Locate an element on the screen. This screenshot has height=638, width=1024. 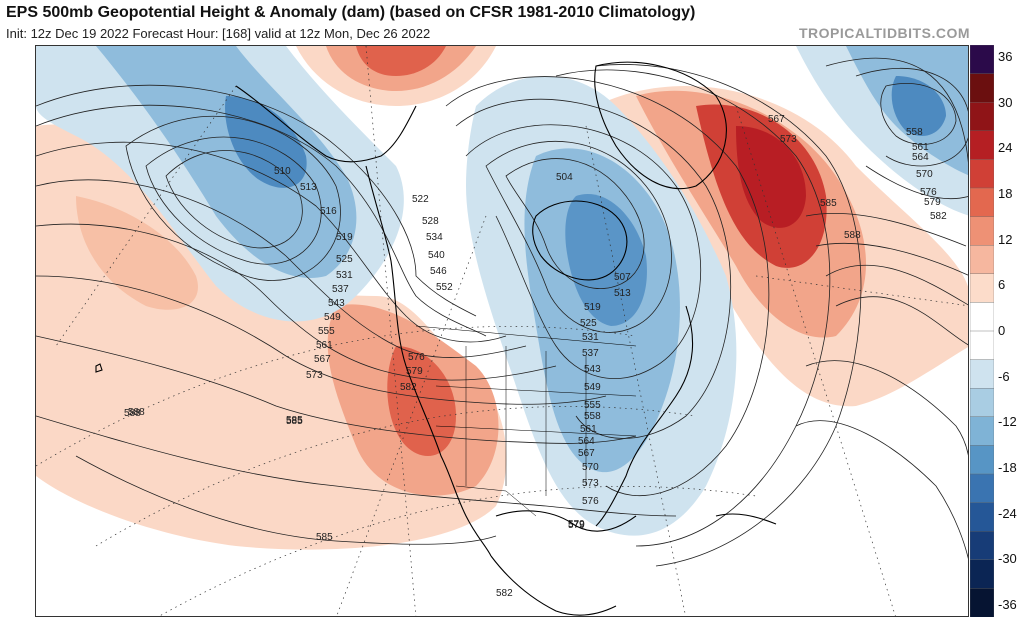
contour-label: 561 is located at coordinates (324, 345).